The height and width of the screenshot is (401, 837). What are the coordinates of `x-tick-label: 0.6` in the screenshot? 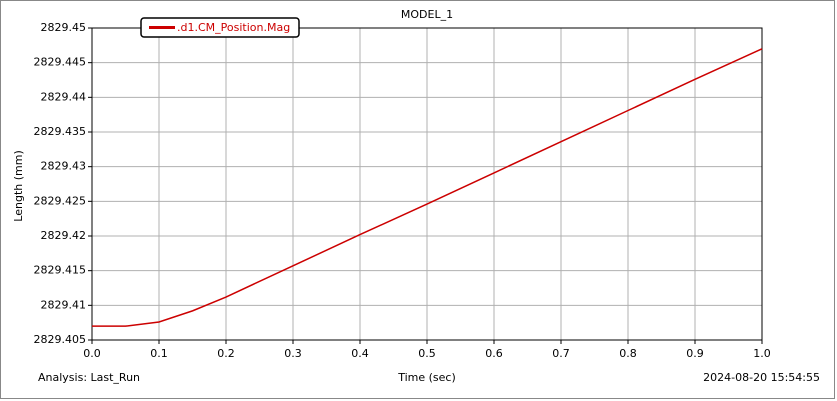 It's located at (494, 353).